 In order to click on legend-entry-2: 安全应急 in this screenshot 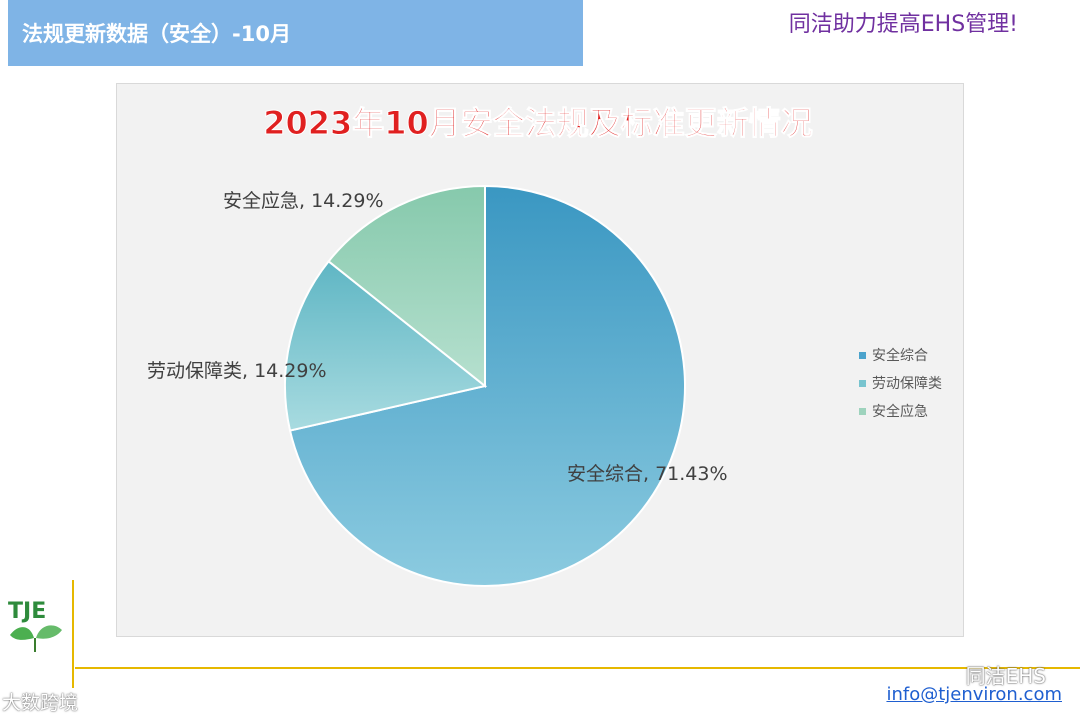, I will do `click(900, 411)`.